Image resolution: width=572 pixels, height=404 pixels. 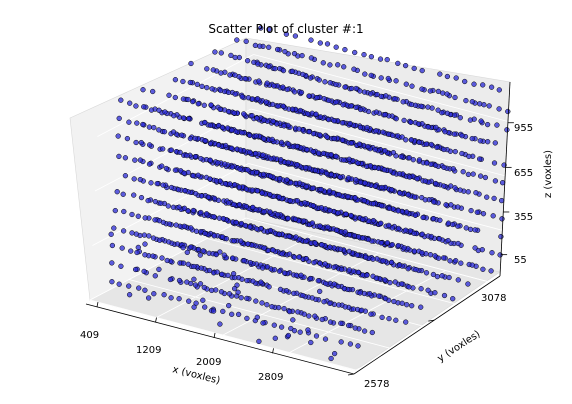 What do you see at coordinates (285, 29) in the screenshot?
I see `chart-title: Scatter Plot of cluster #:1` at bounding box center [285, 29].